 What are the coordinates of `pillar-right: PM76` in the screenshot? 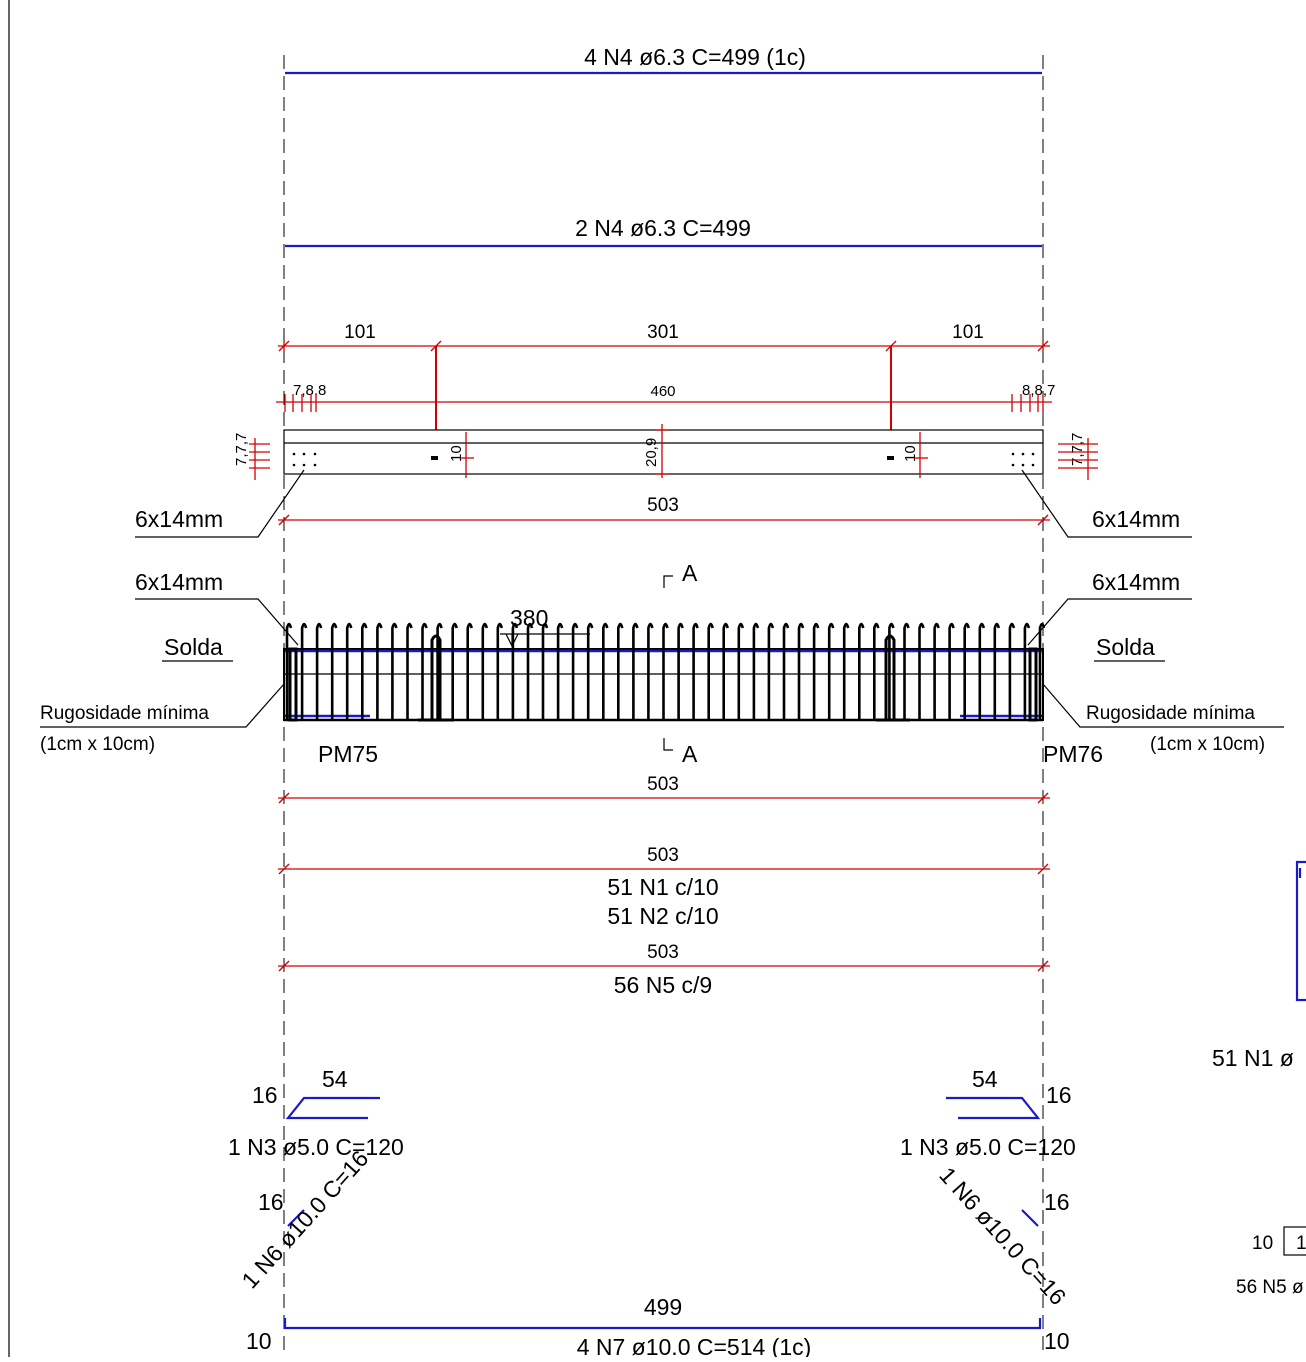 It's located at (1073, 754).